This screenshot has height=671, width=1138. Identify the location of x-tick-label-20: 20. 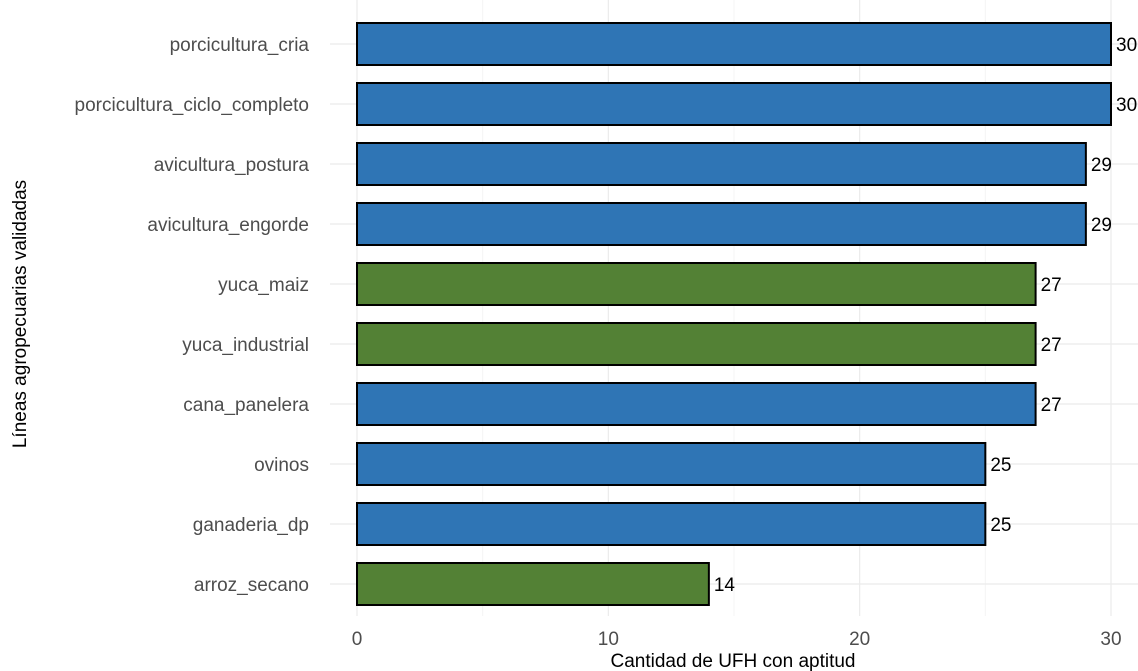
(859, 639).